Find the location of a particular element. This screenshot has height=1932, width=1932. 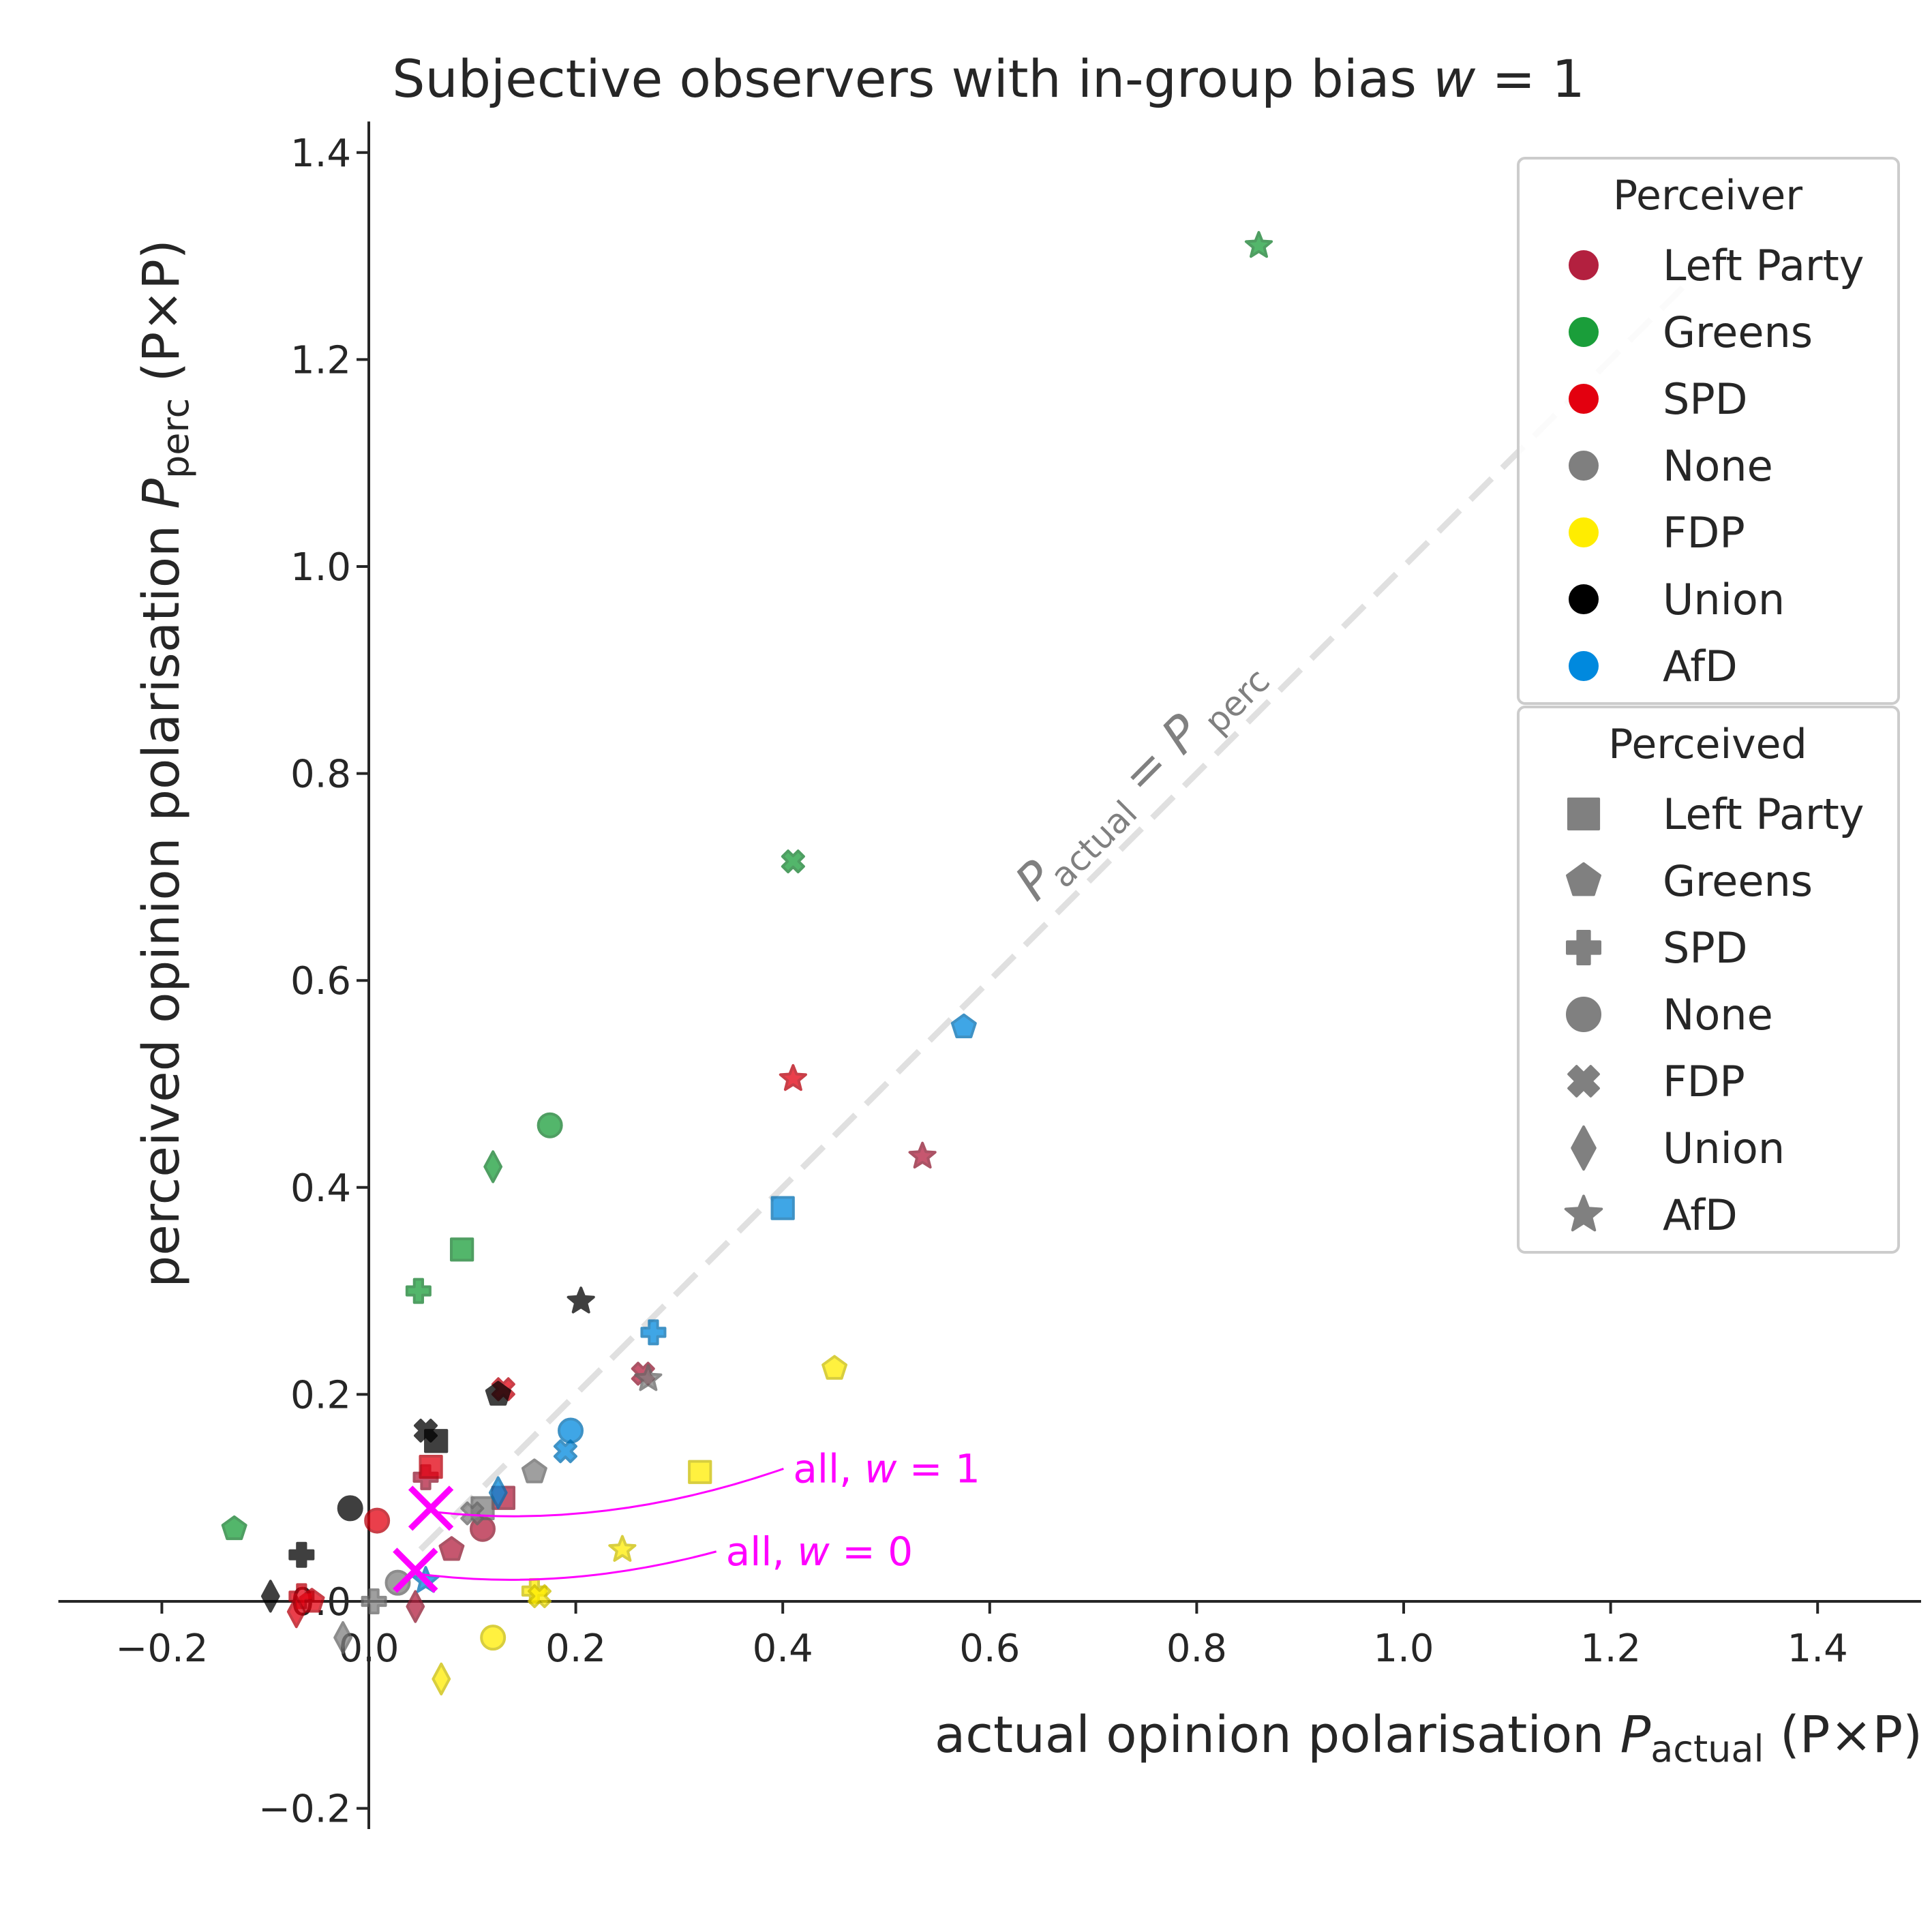

point-none-on-spd is located at coordinates (374, 1601).